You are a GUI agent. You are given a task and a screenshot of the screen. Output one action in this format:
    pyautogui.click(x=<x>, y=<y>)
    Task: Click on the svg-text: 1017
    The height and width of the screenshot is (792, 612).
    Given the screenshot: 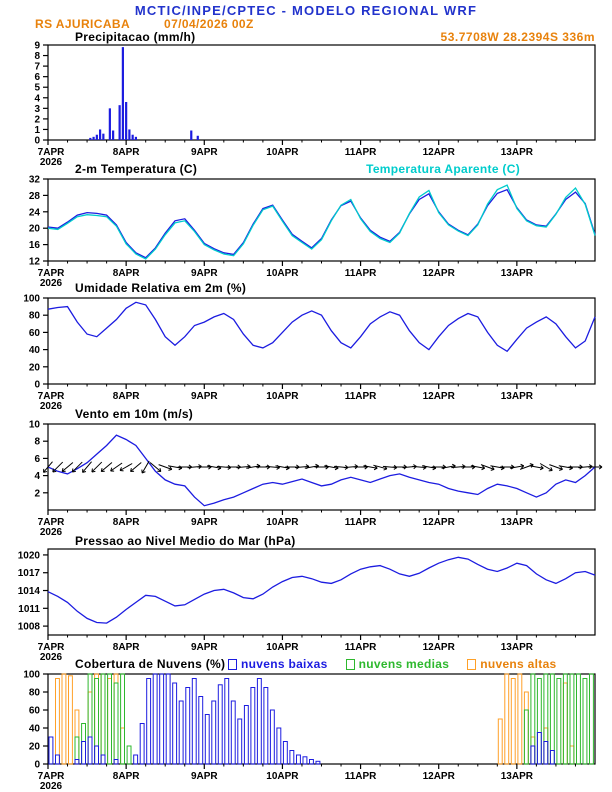 What is the action you would take?
    pyautogui.click(x=29, y=573)
    